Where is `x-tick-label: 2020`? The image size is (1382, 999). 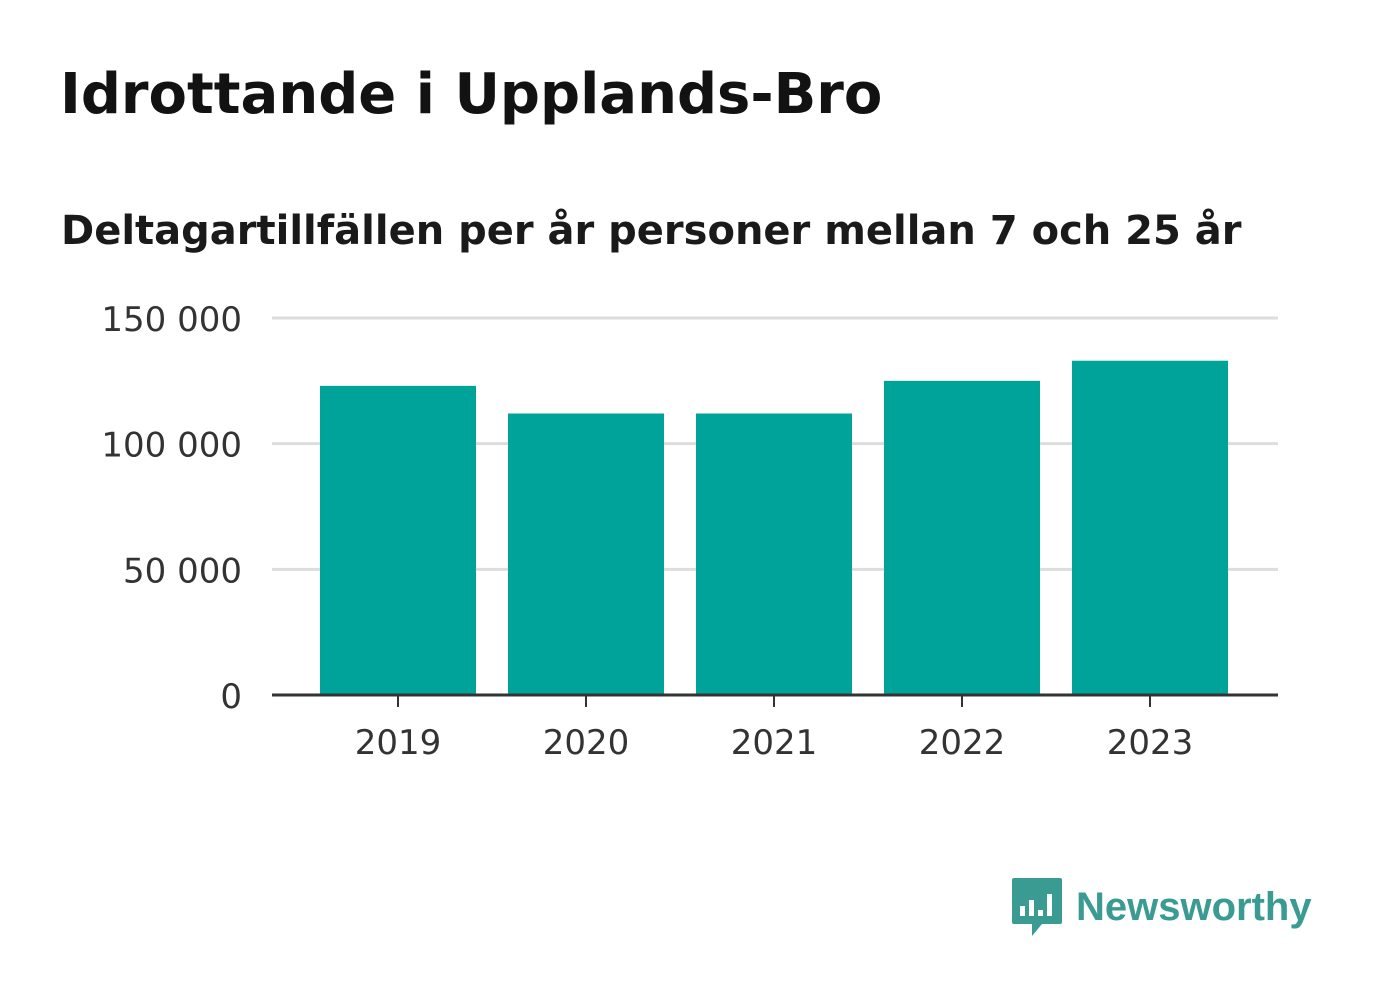 x-tick-label: 2020 is located at coordinates (586, 743).